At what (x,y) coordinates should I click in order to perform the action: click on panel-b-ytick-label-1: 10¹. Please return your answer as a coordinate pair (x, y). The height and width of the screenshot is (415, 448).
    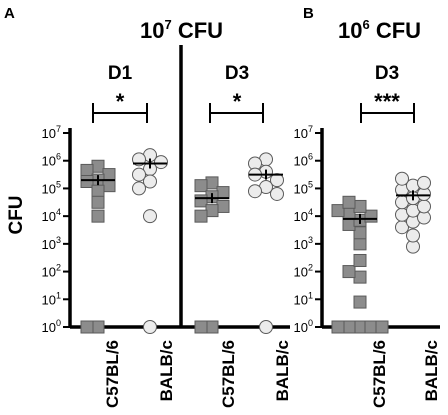
    Looking at the image, I should click on (303, 298).